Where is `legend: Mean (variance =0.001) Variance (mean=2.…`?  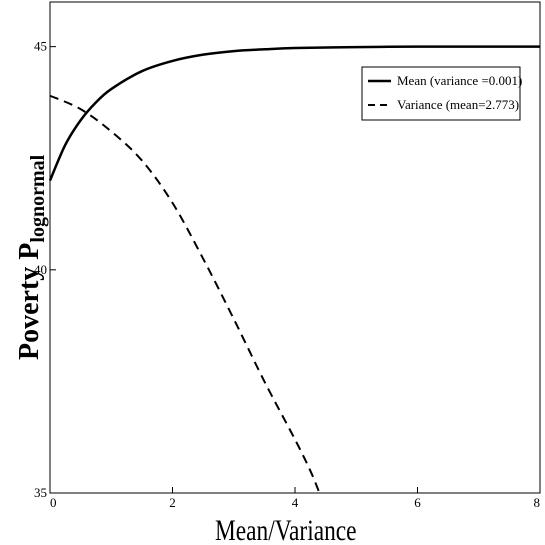 legend: Mean (variance =0.001) Variance (mean=2.… is located at coordinates (441, 93).